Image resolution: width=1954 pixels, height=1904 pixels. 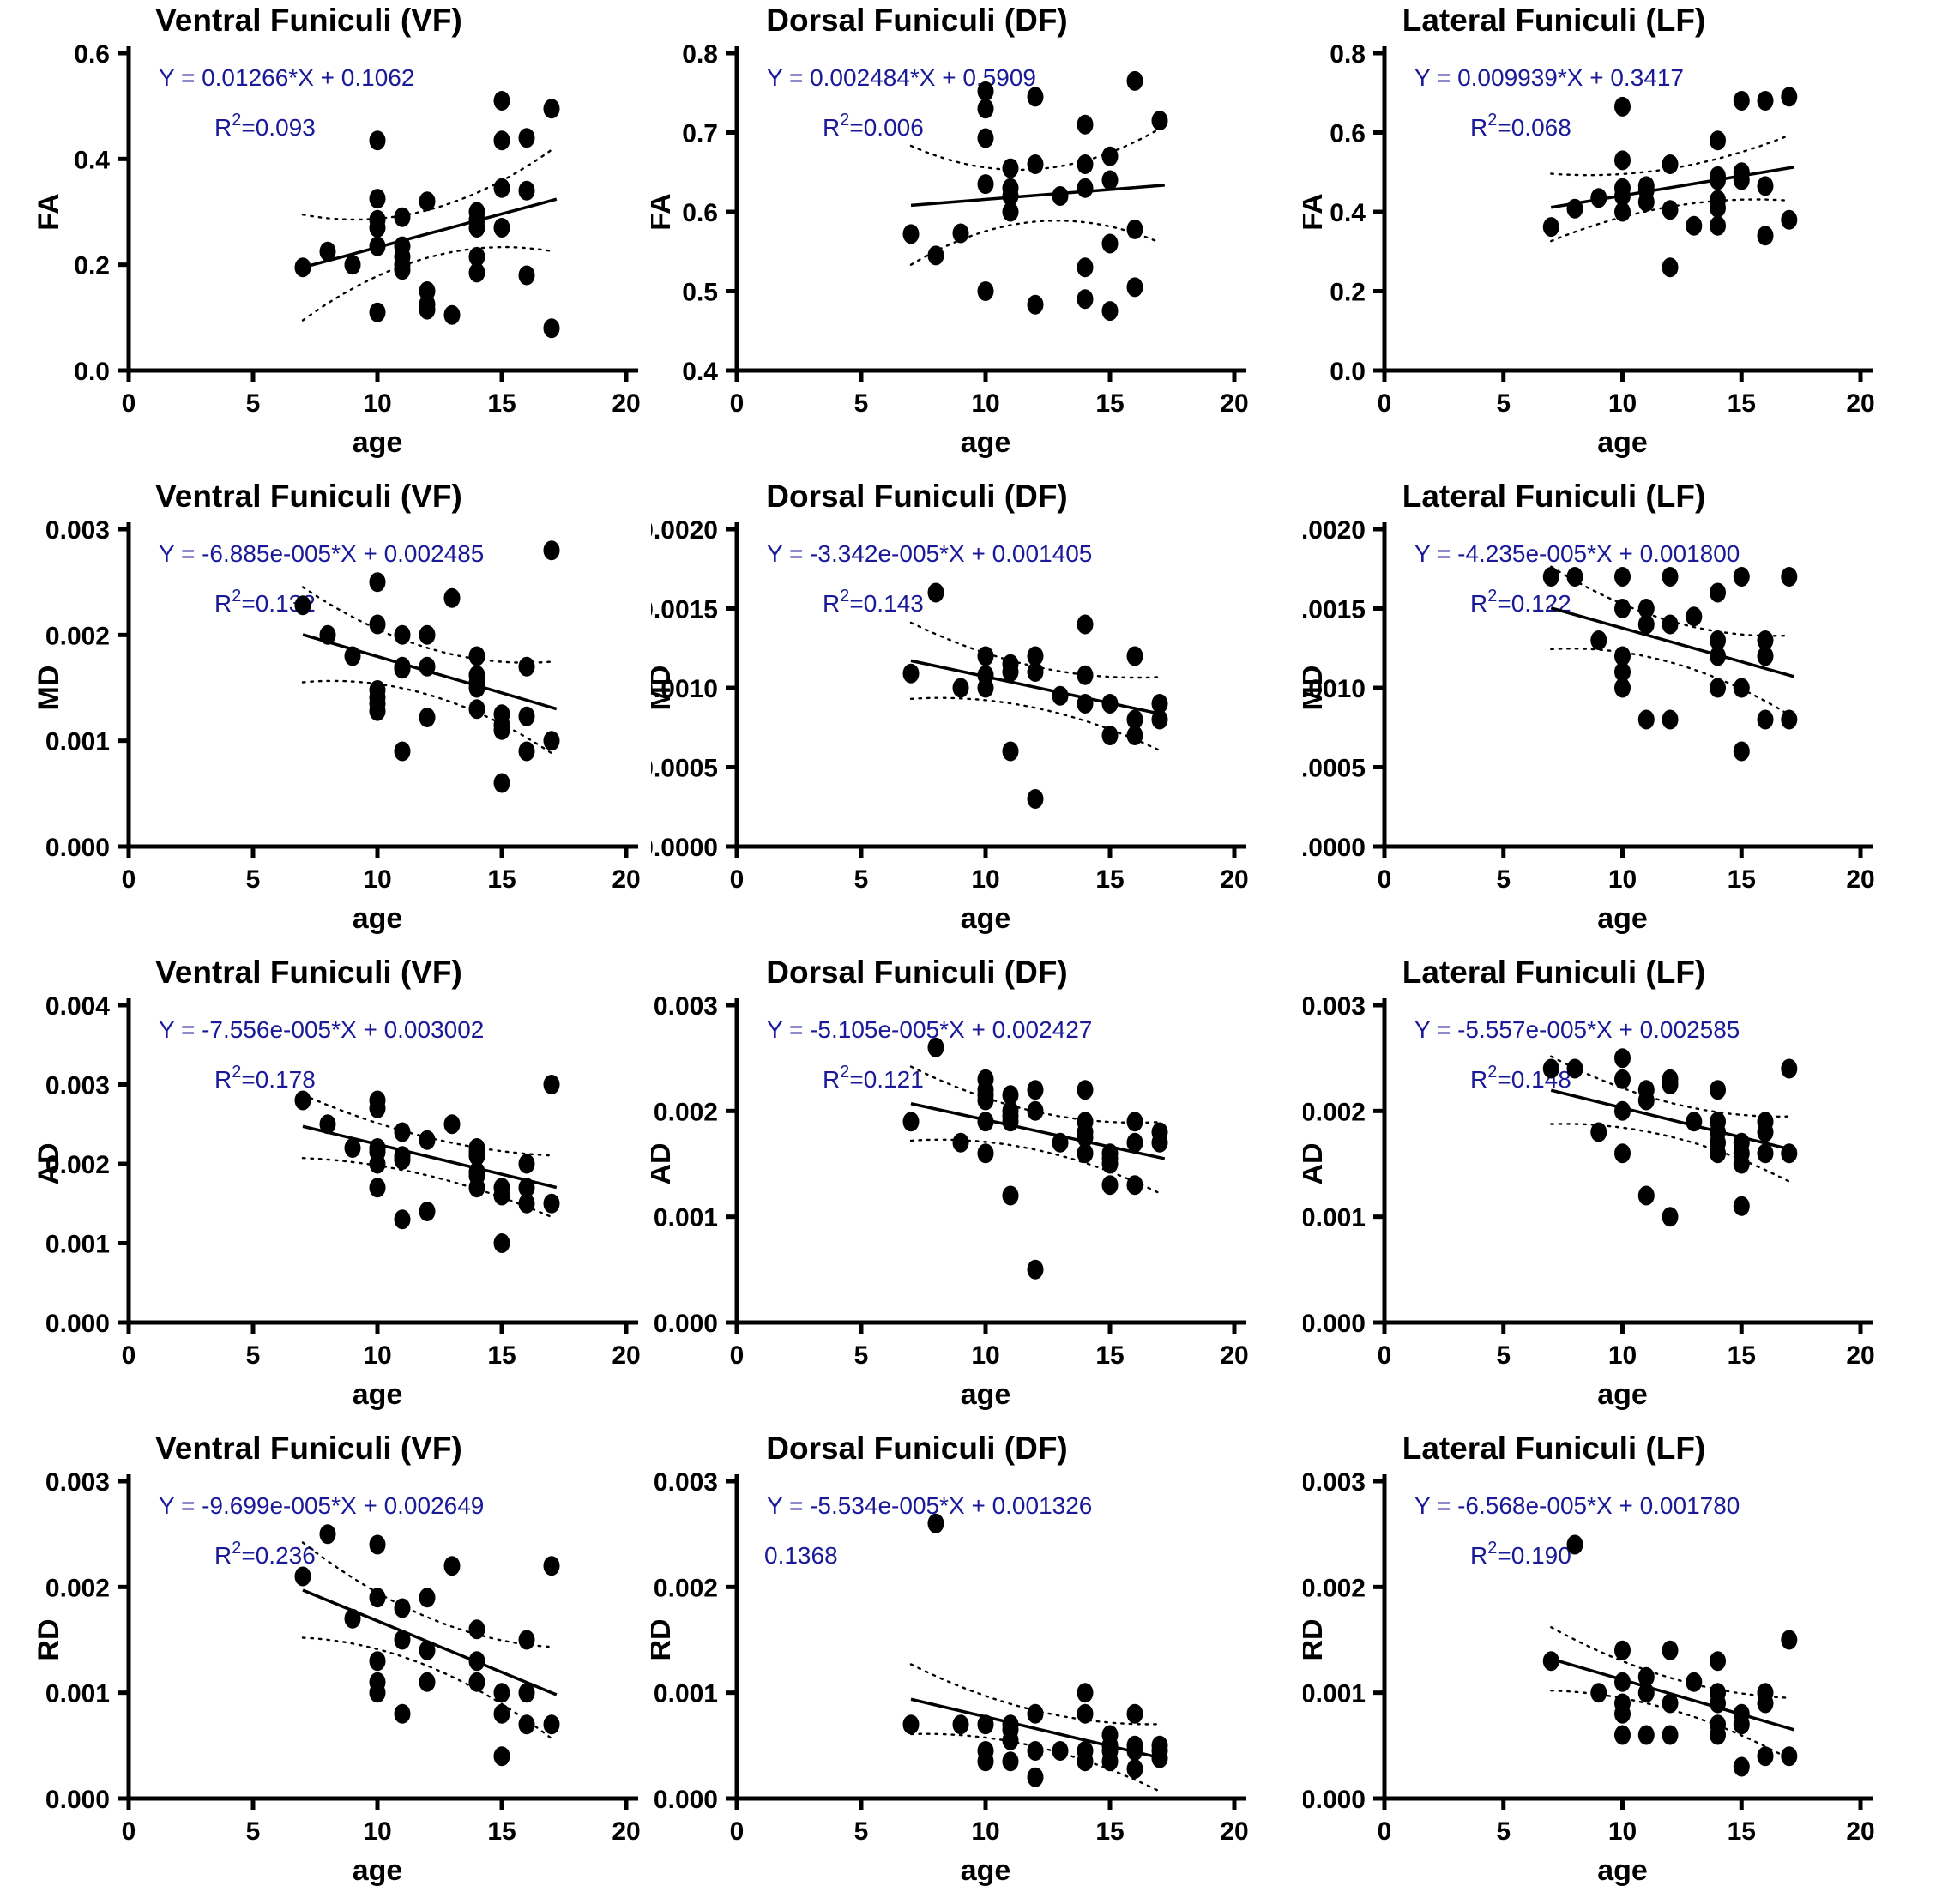 I want to click on y-tick-label: 0.000, so click(x=77, y=1800).